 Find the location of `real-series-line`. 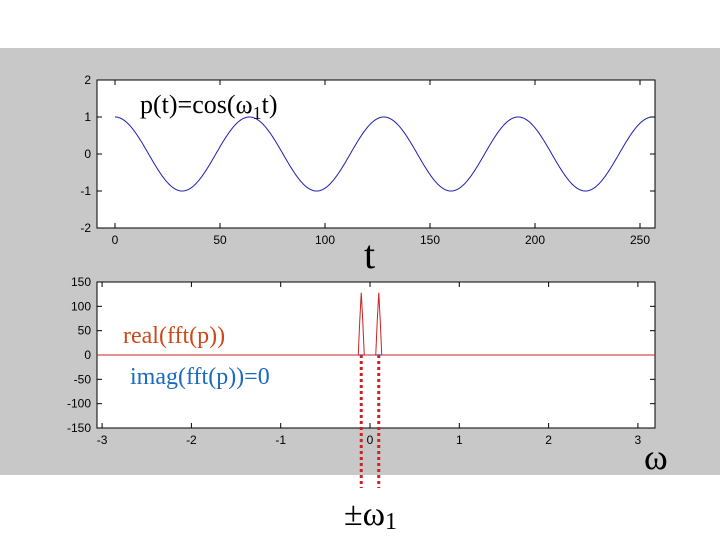

real-series-line is located at coordinates (376, 324).